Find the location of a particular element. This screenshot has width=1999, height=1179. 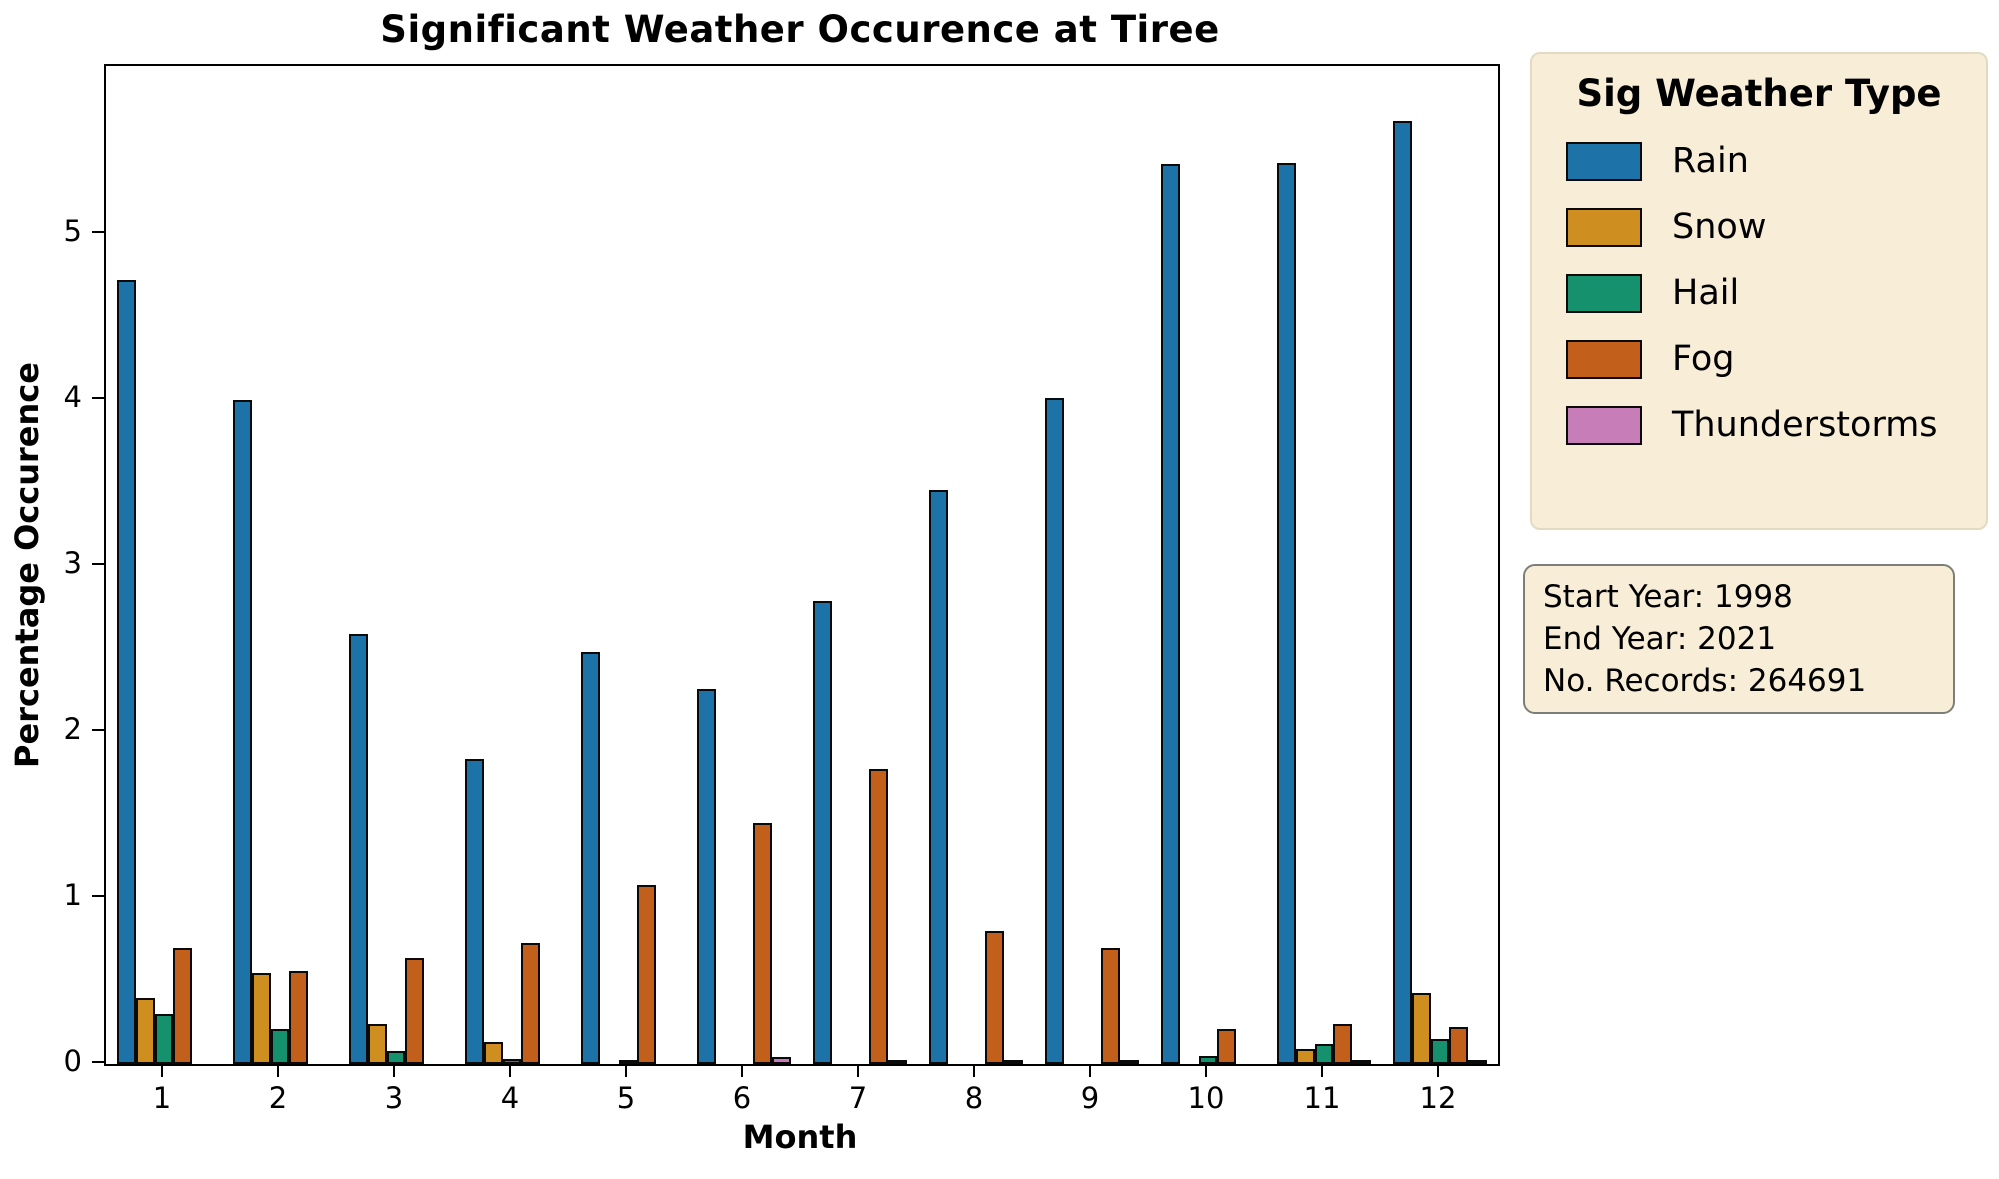

y-tick-label-5: 5 is located at coordinates (72, 231).